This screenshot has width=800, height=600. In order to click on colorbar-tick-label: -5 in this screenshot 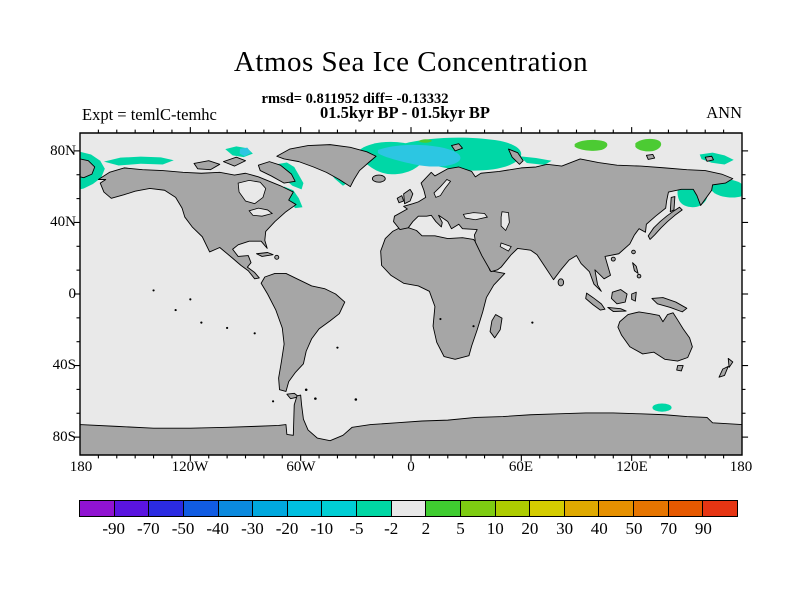, I will do `click(356, 528)`.